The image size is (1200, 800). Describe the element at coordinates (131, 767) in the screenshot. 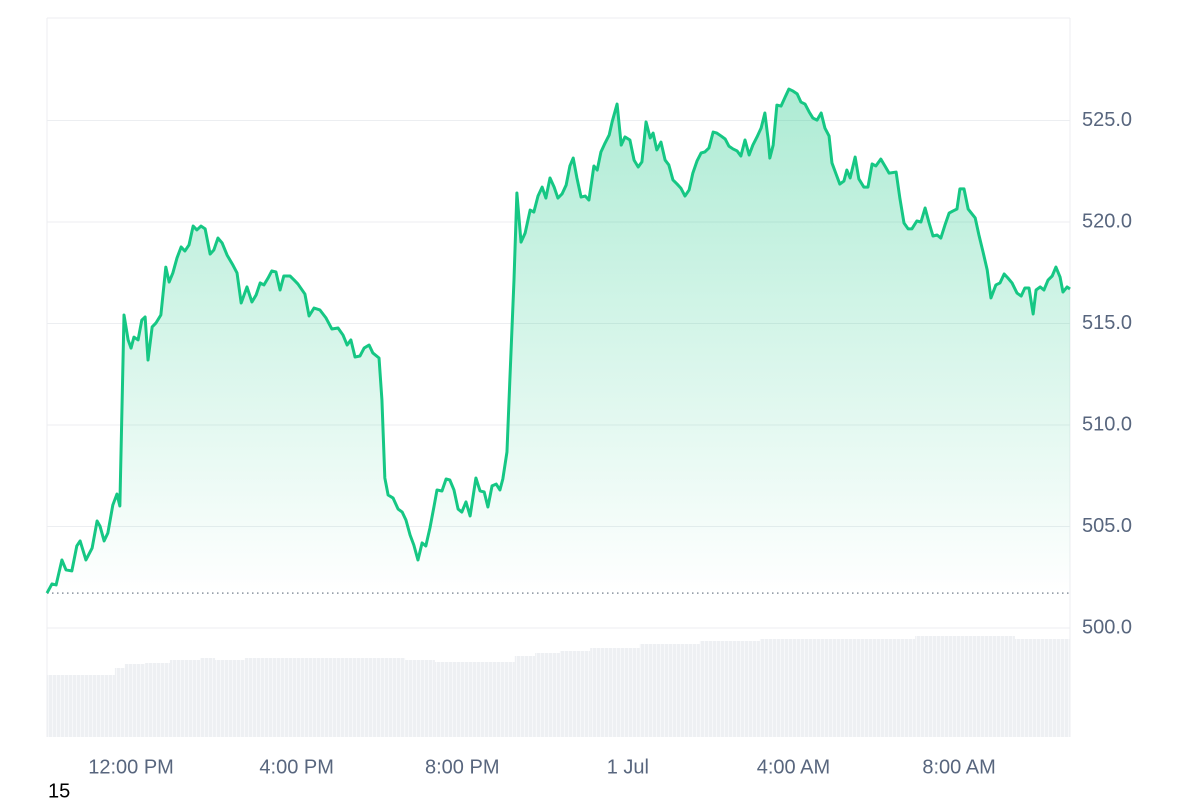

I see `x-tick-label: 12:00 PM` at that location.